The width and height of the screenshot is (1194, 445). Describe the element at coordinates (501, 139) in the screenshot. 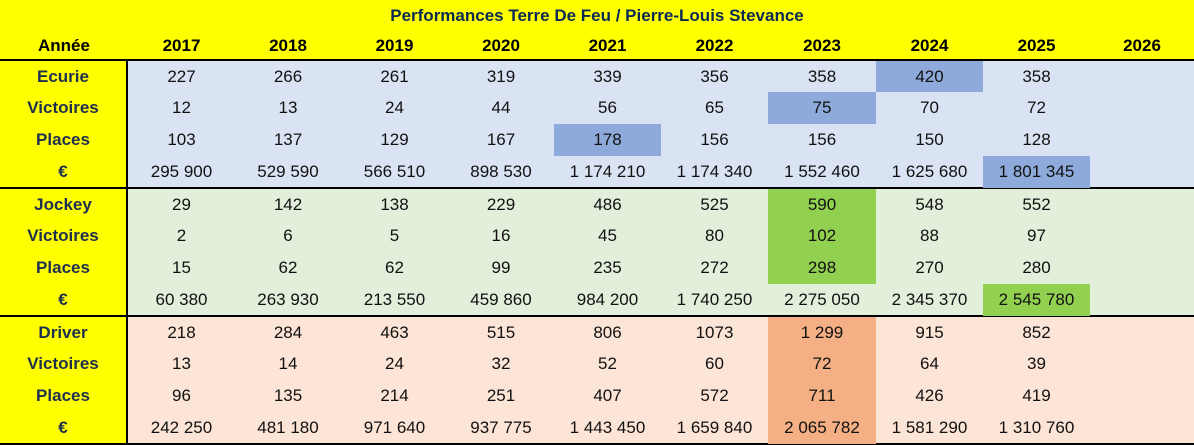

I see `table-cell: 167` at that location.